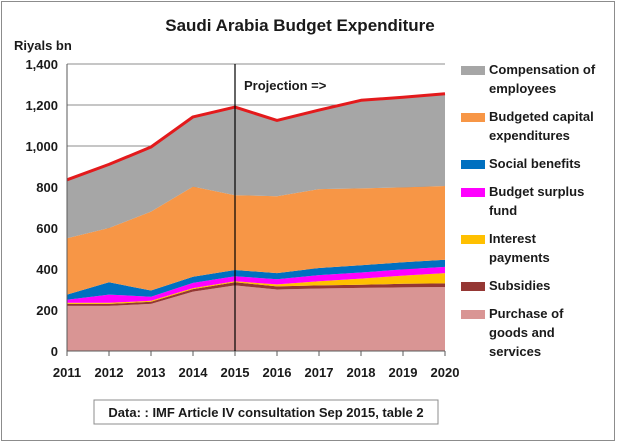  Describe the element at coordinates (522, 332) in the screenshot. I see `legend-label-purchase-of-goods-and-services-2: goods and` at that location.